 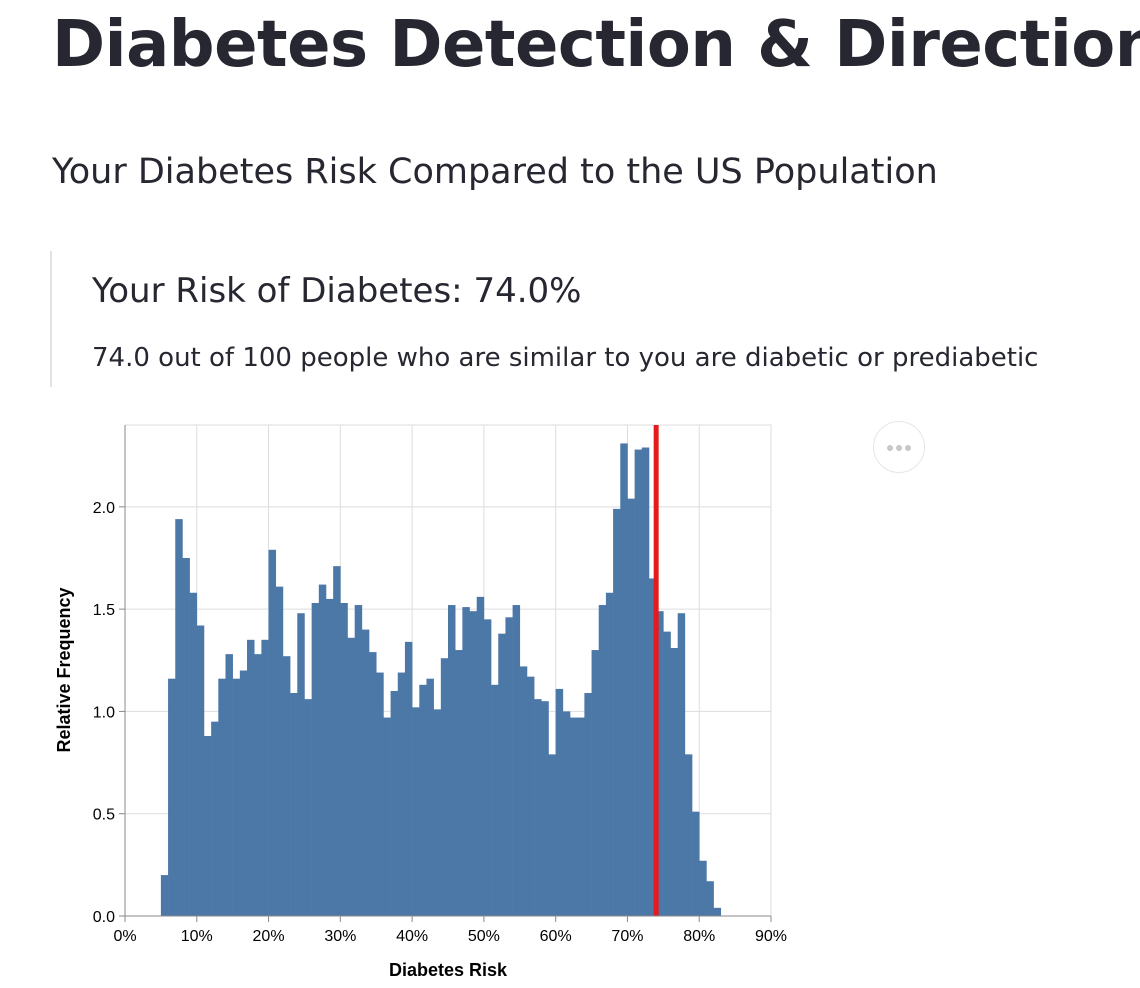 I want to click on x-tick-label: 30%, so click(x=340, y=936).